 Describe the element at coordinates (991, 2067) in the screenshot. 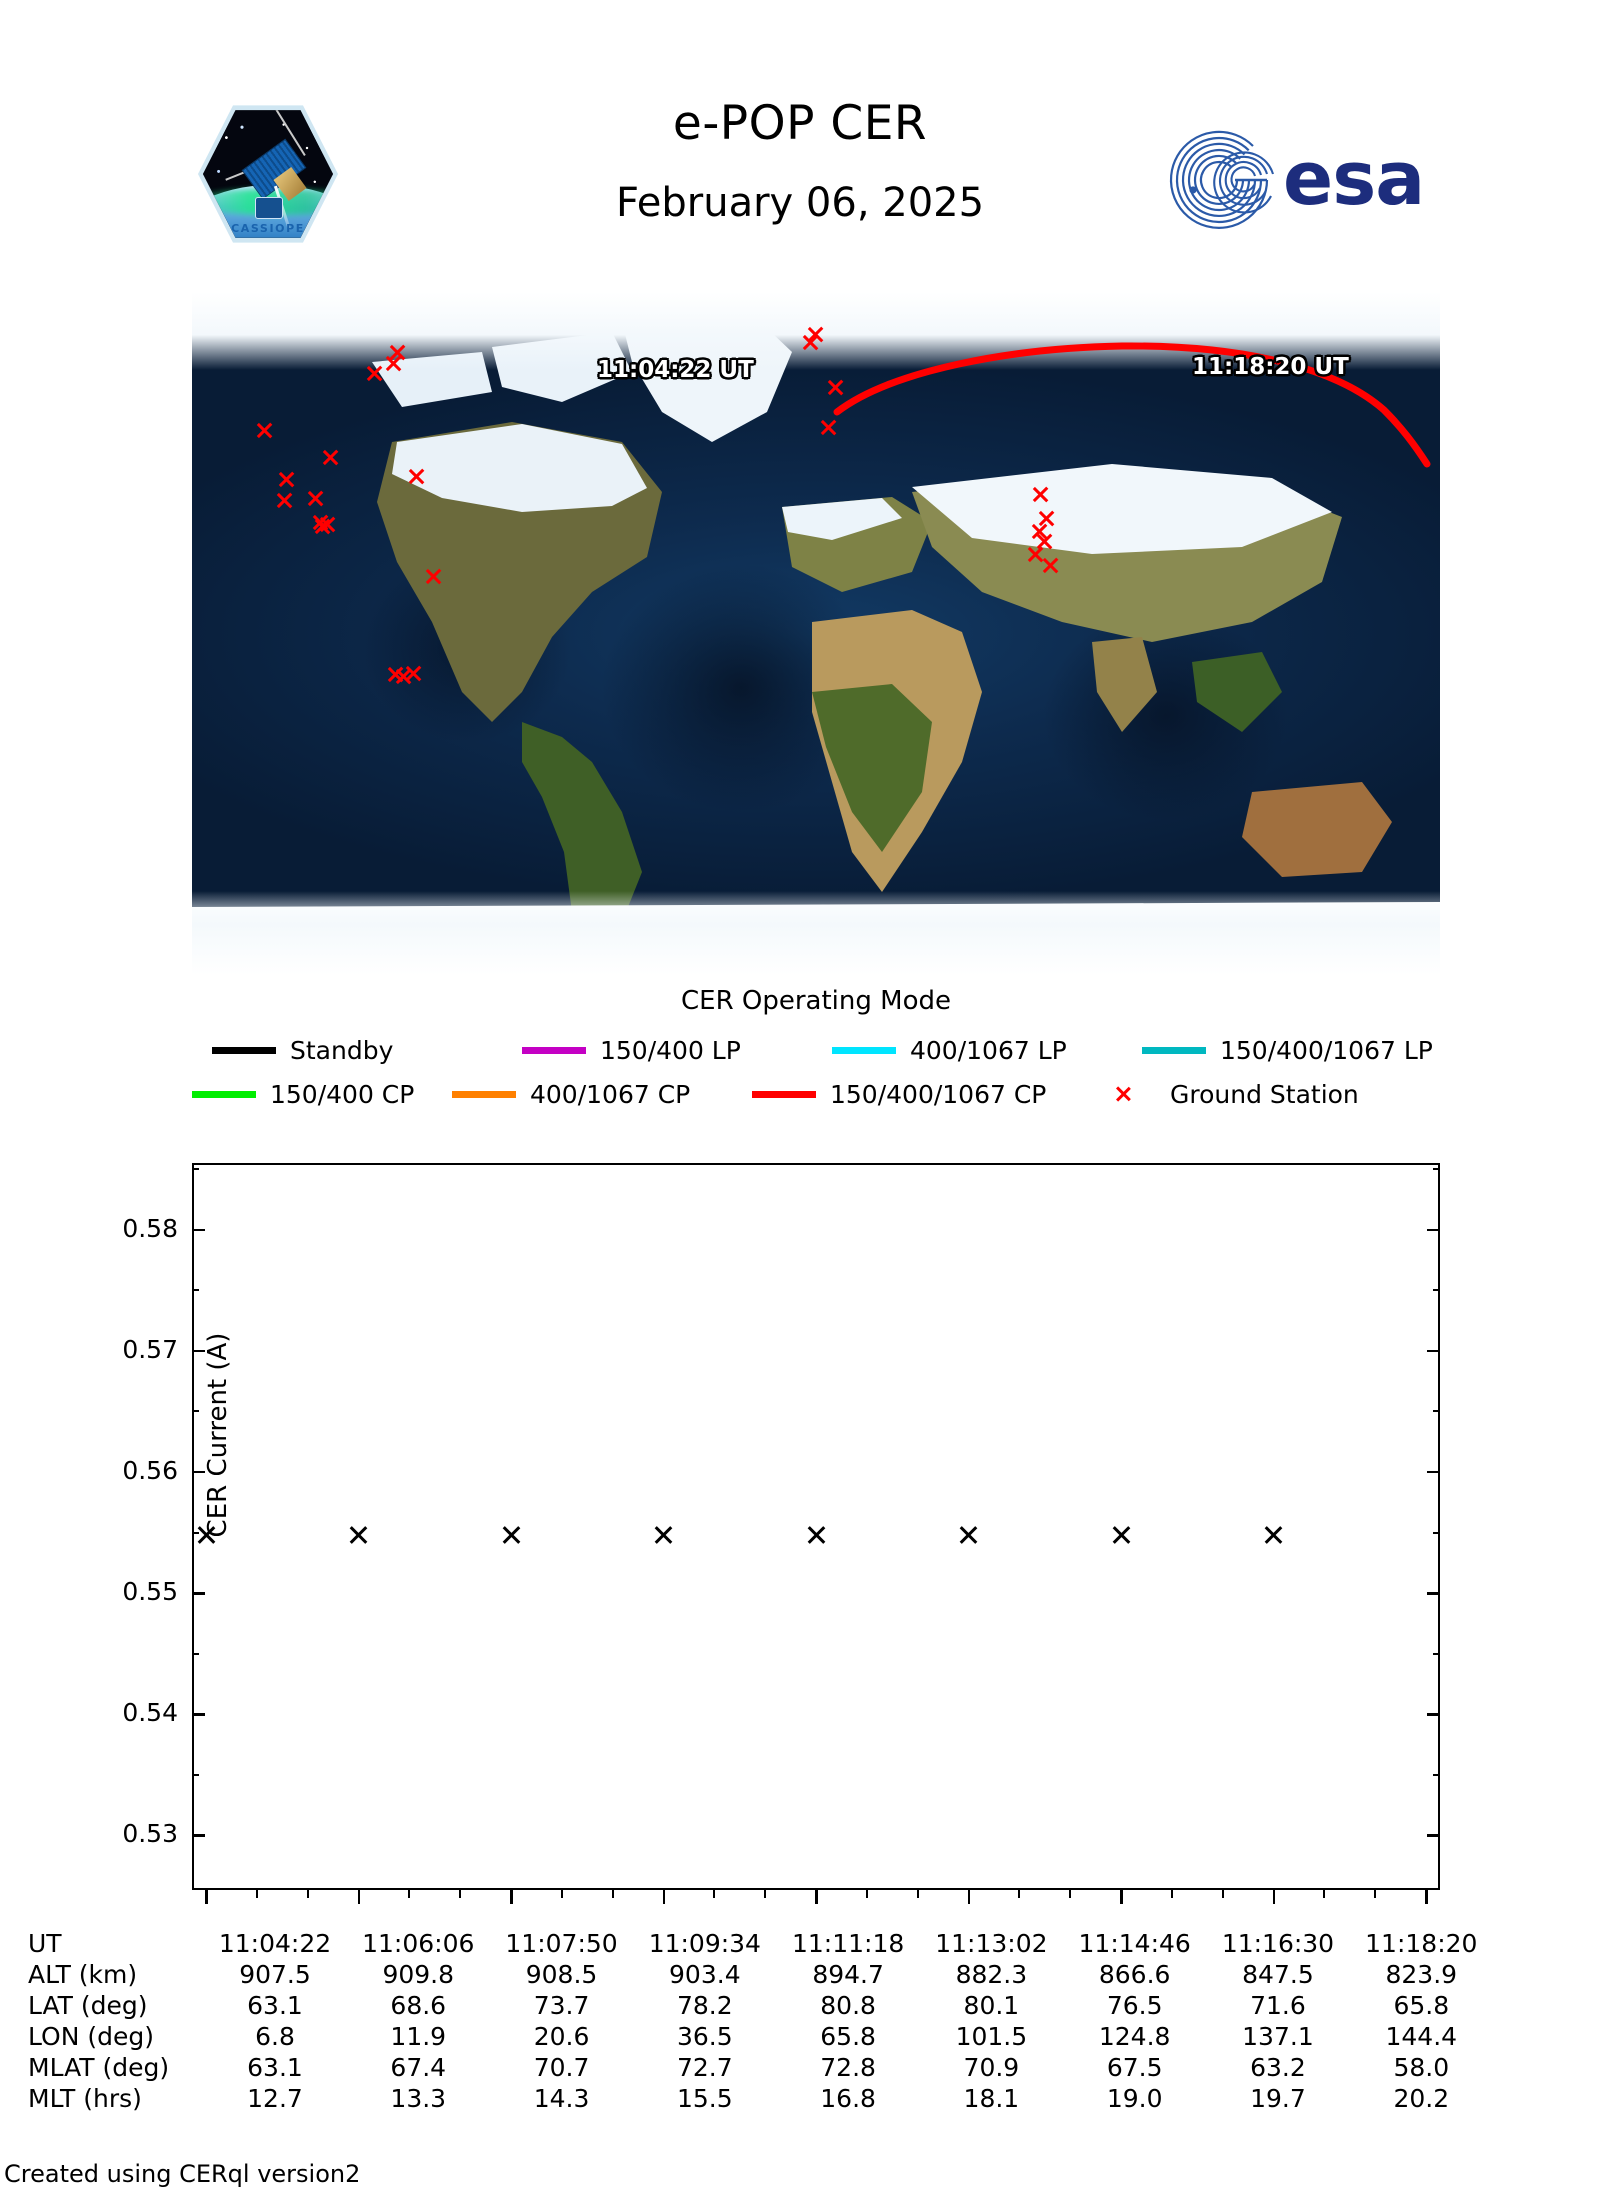

I see `table-cell: 70.9` at that location.